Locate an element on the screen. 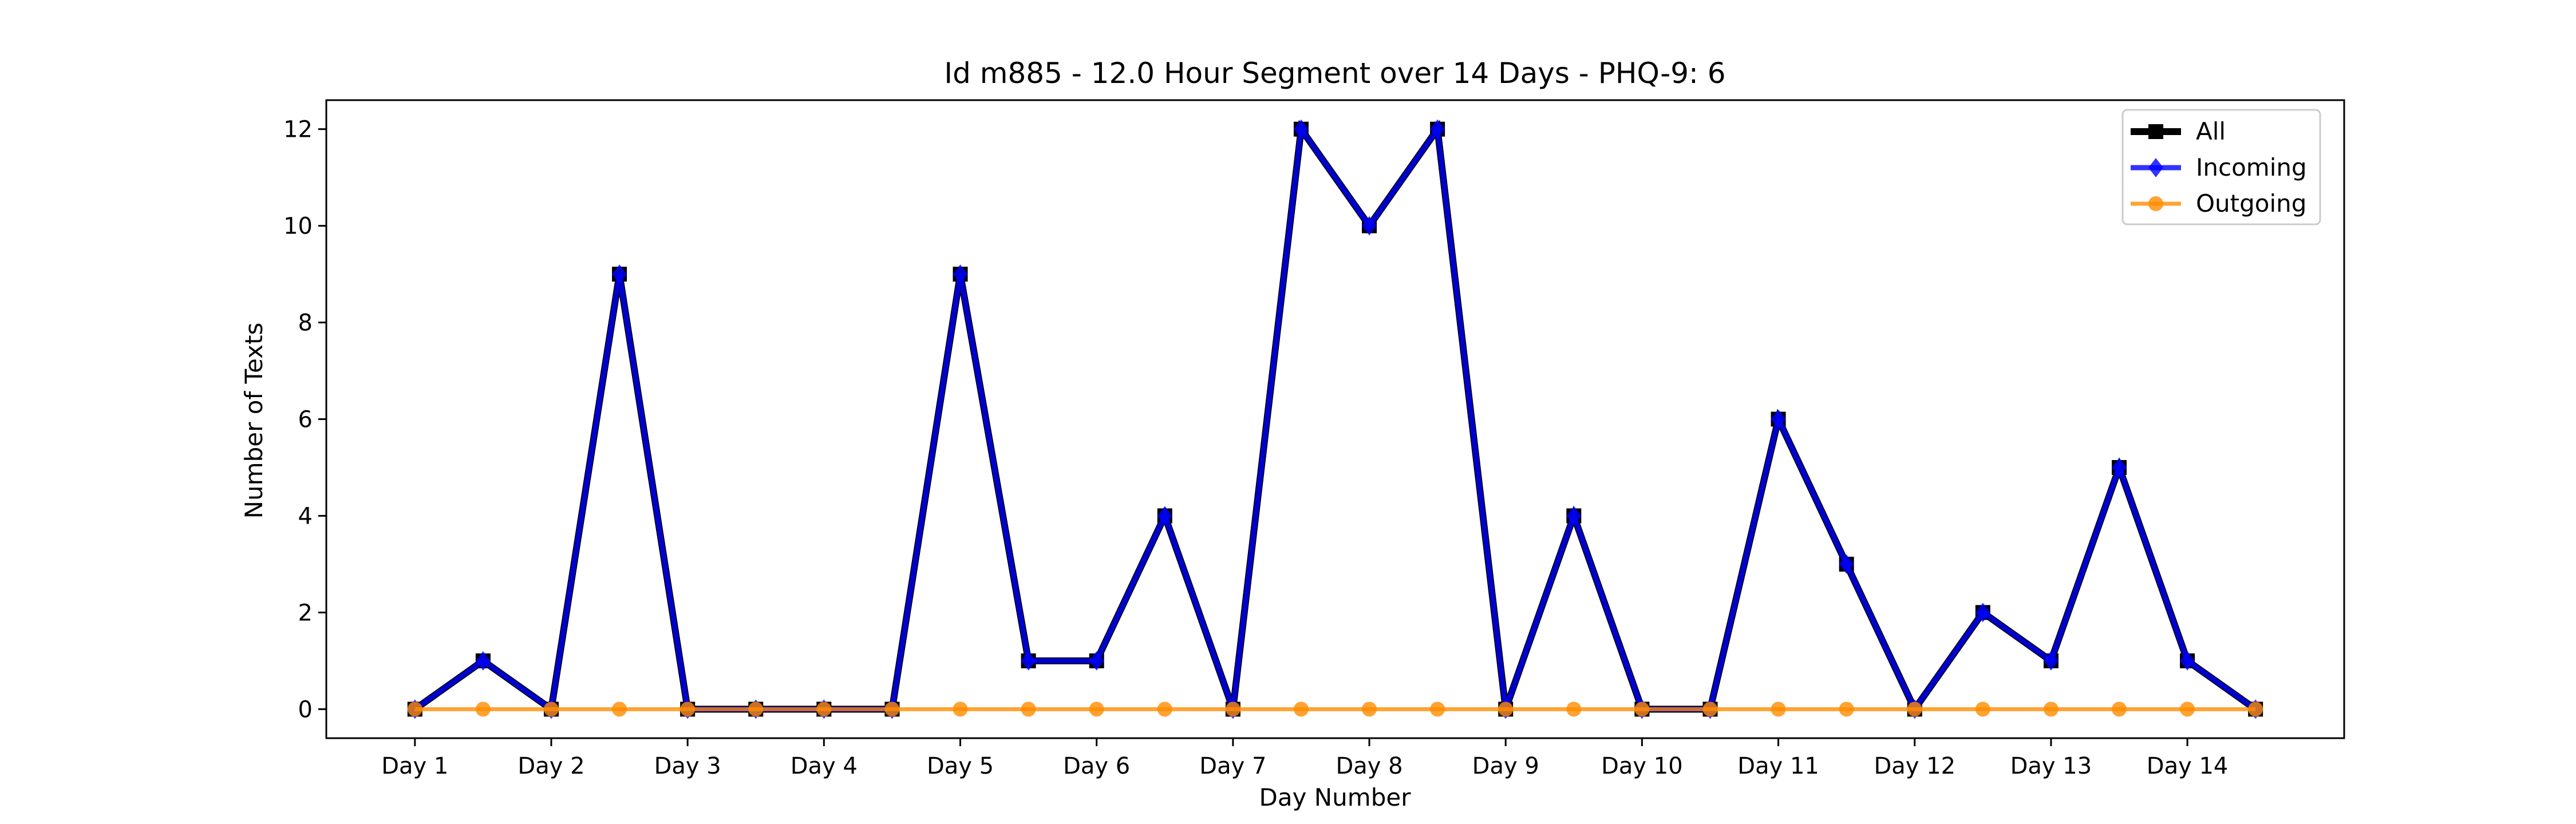 This screenshot has height=824, width=2576. x-tick-label: Day 11 is located at coordinates (1778, 766).